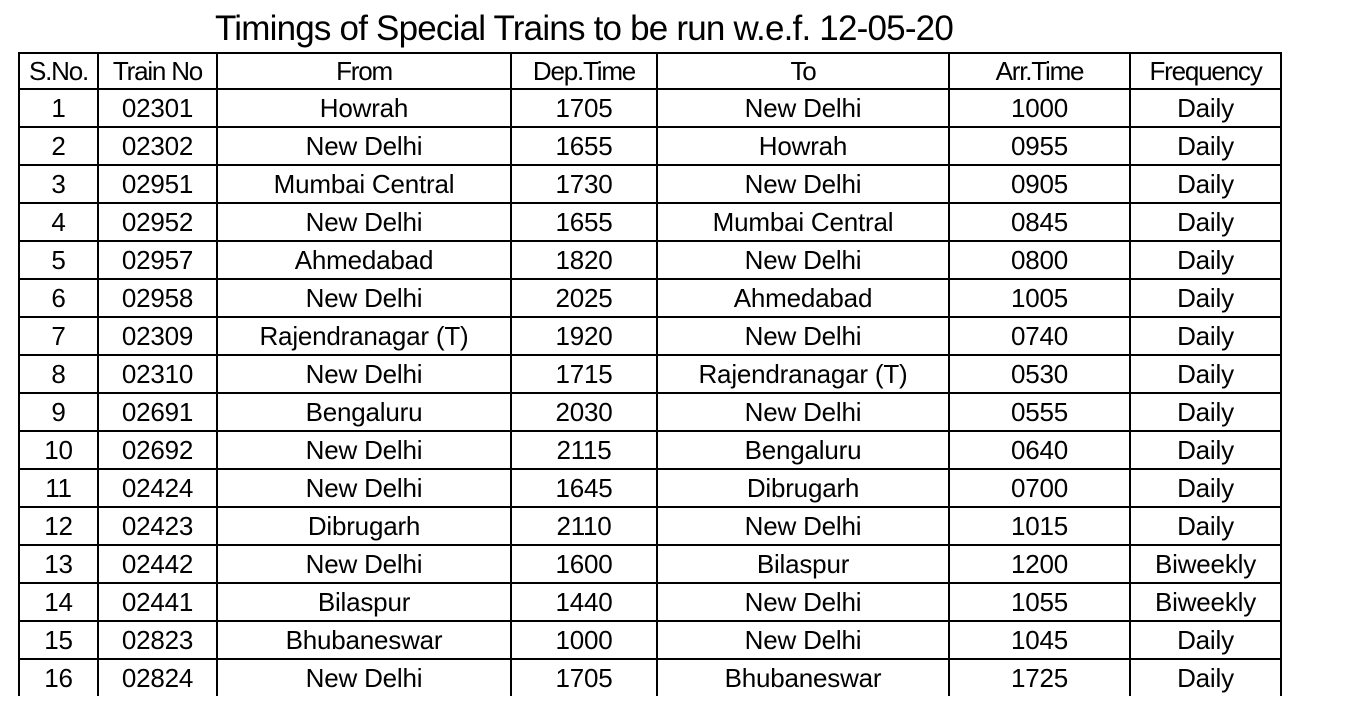 The width and height of the screenshot is (1348, 701). Describe the element at coordinates (1039, 260) in the screenshot. I see `cell-arr-time: 0800` at that location.